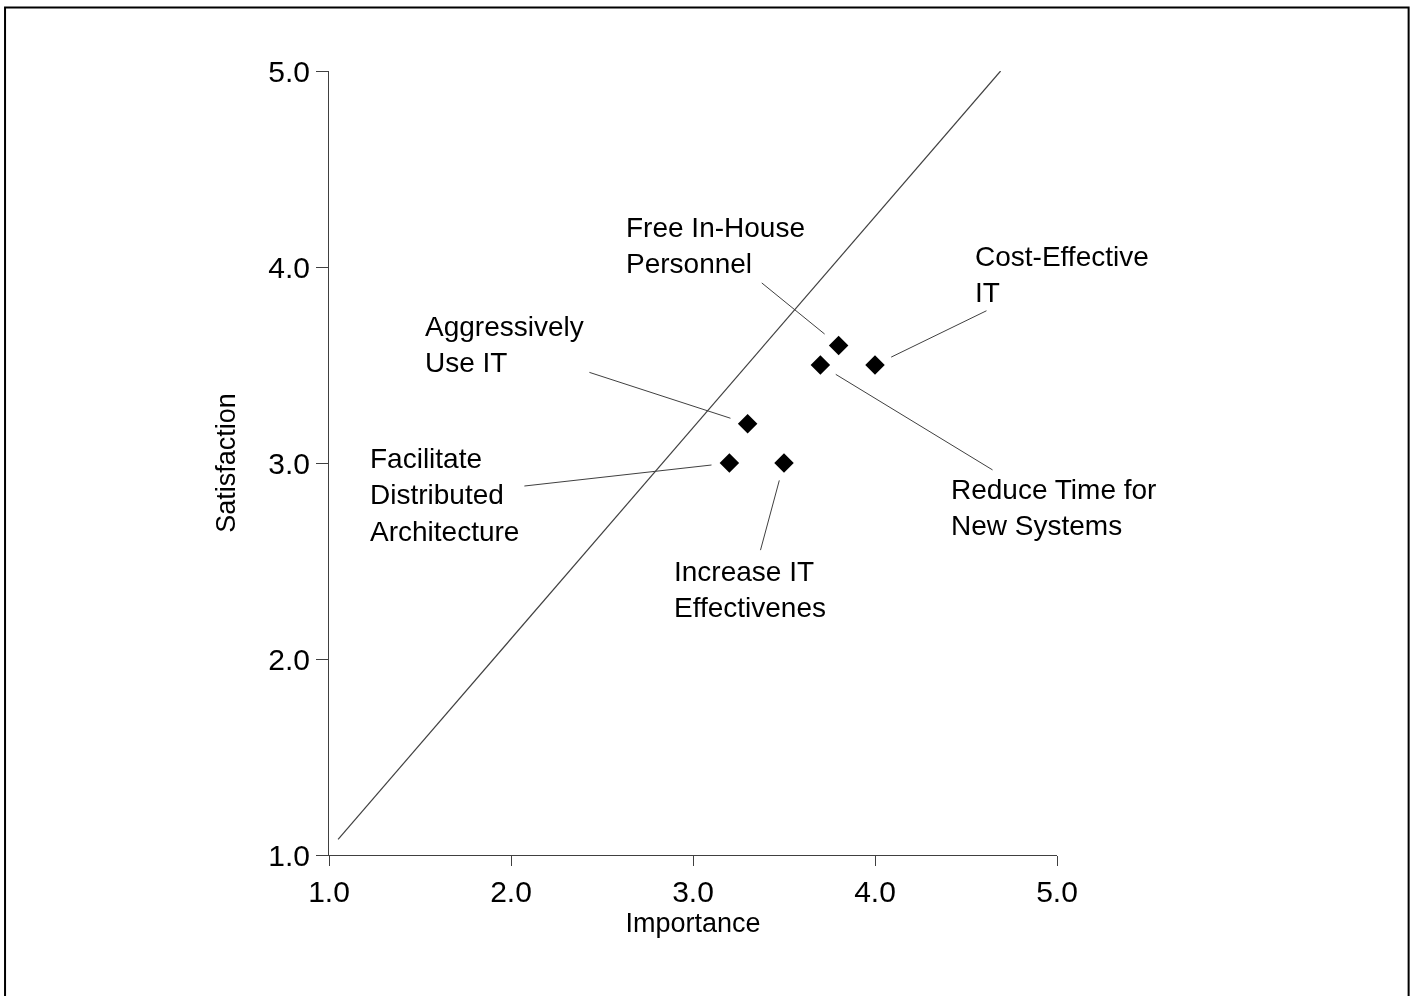  Describe the element at coordinates (289, 71) in the screenshot. I see `y-tick-label: 5.0` at that location.